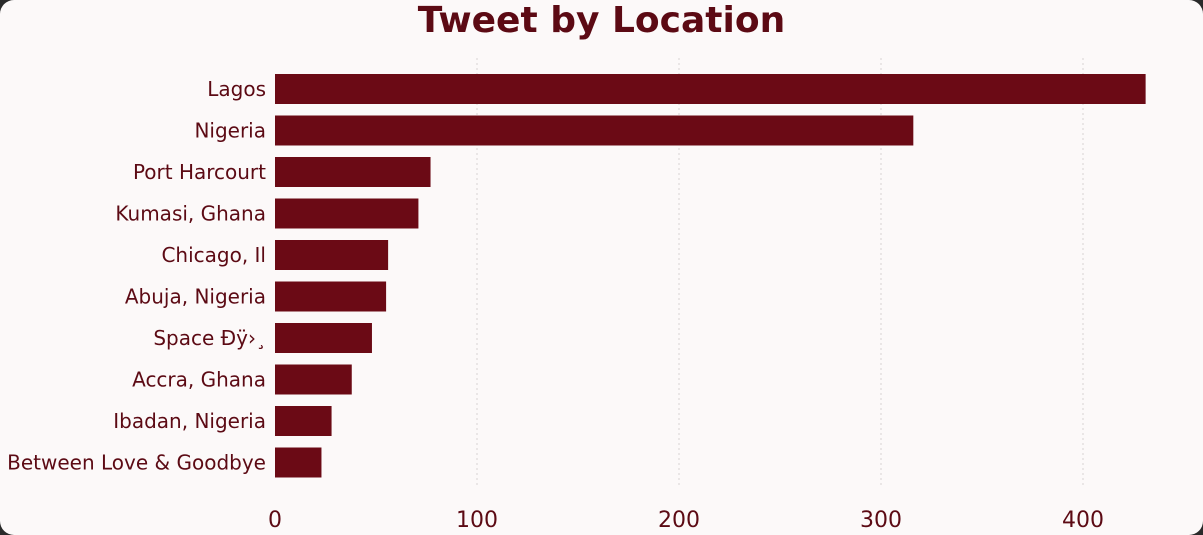 The image size is (1203, 535). What do you see at coordinates (213, 255) in the screenshot?
I see `category-label-4: Chicago, Il` at bounding box center [213, 255].